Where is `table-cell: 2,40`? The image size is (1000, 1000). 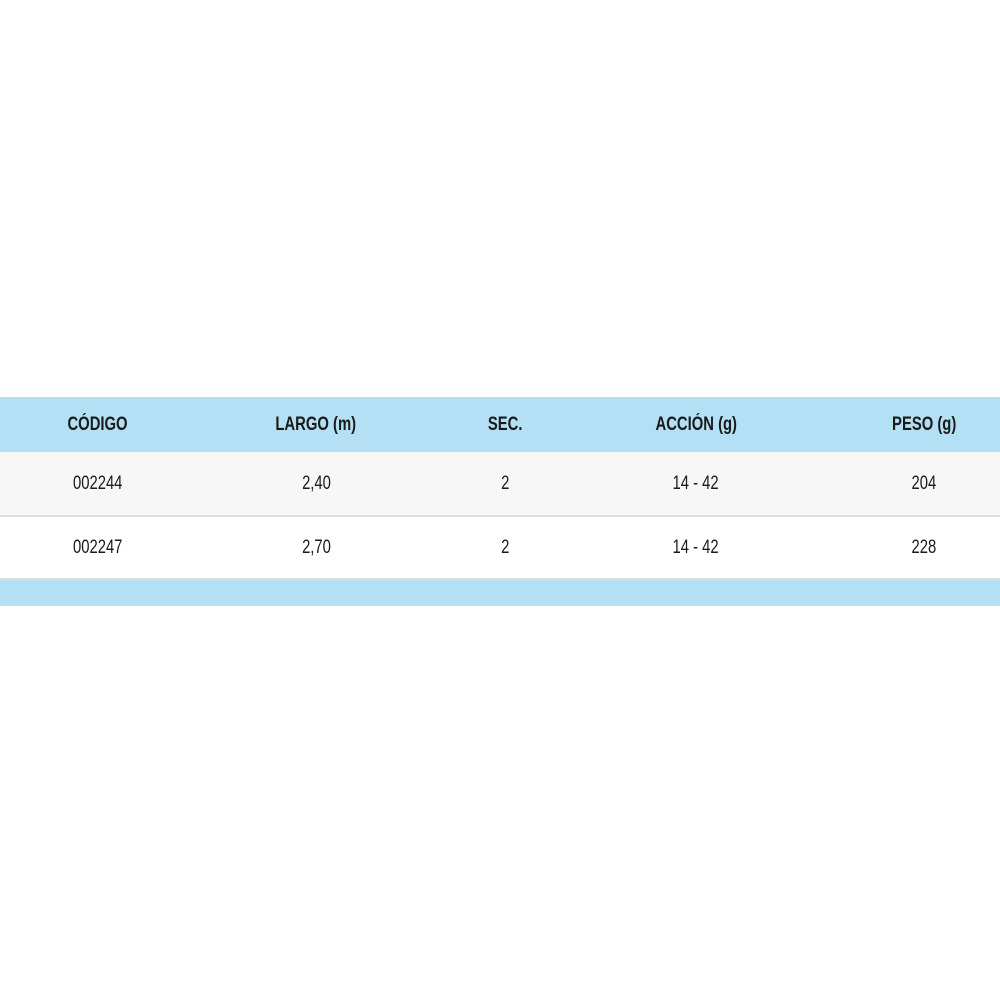
table-cell: 2,40 is located at coordinates (316, 483).